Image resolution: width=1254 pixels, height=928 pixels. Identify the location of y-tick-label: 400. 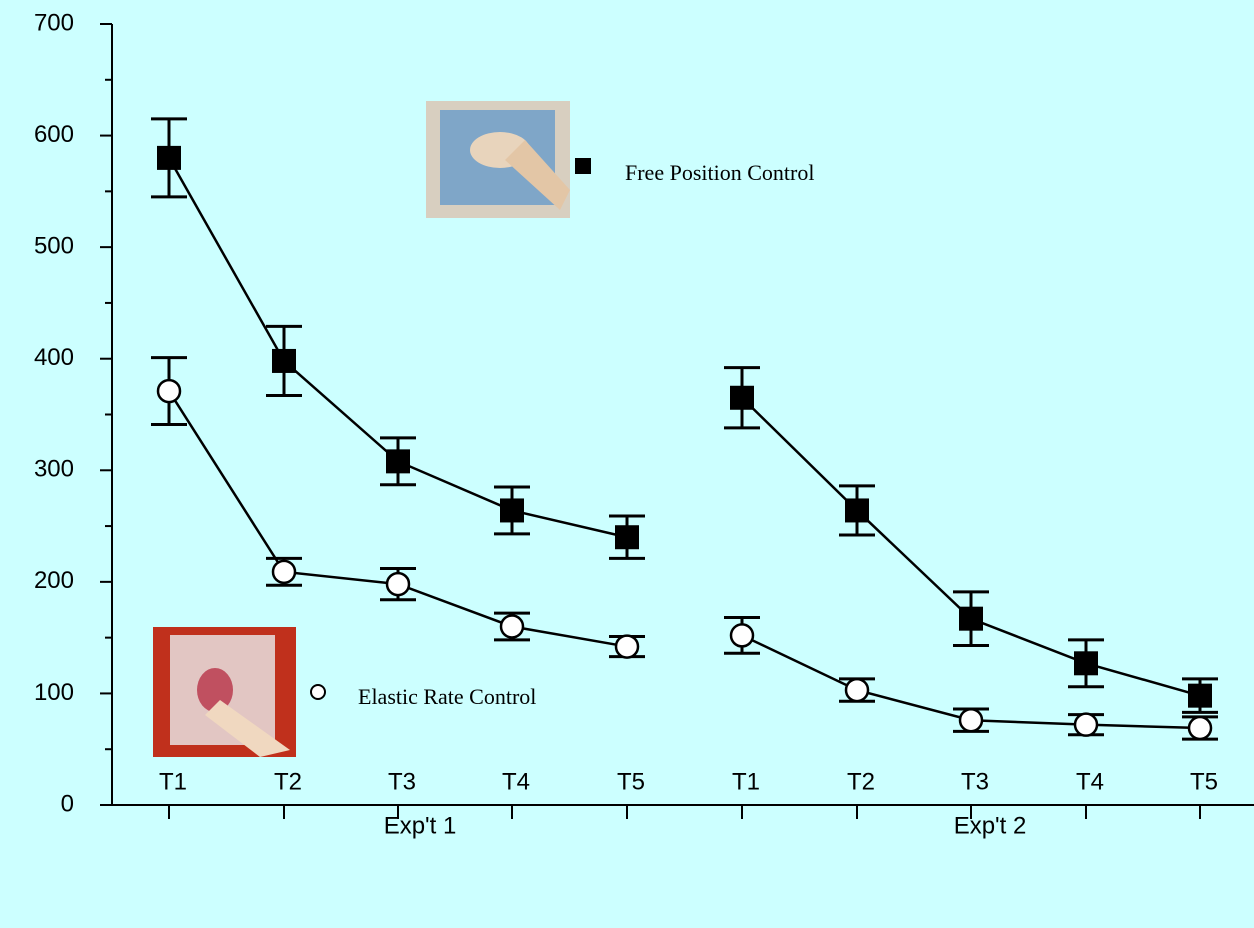
(54, 357).